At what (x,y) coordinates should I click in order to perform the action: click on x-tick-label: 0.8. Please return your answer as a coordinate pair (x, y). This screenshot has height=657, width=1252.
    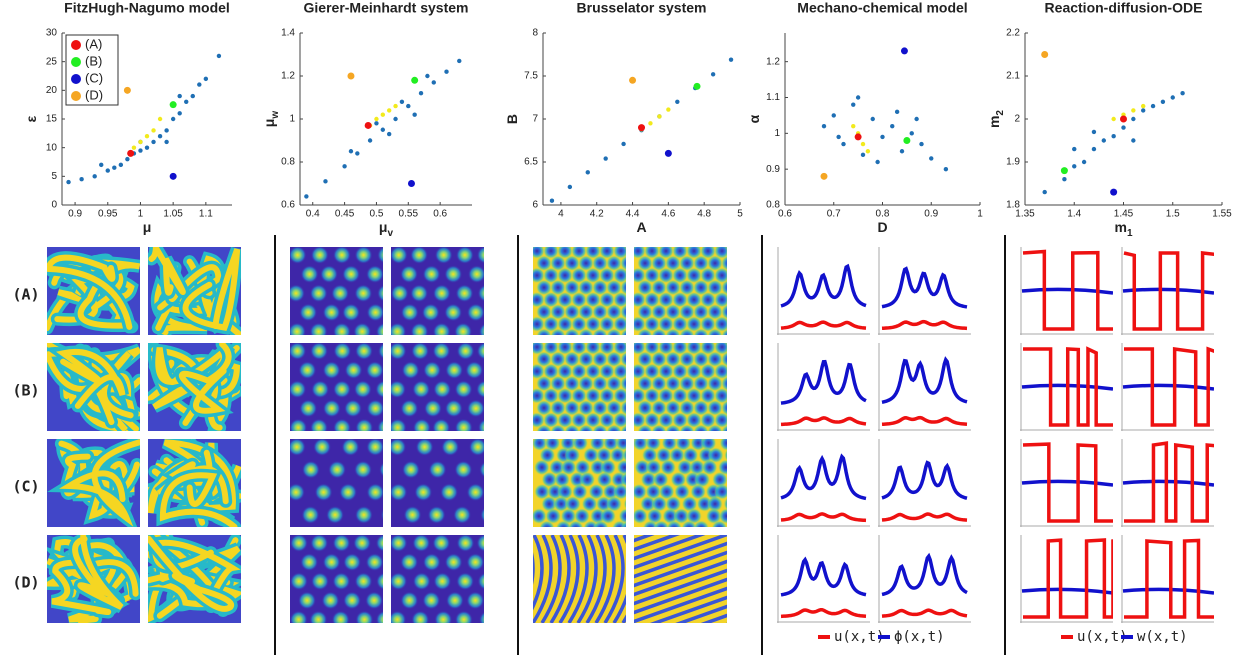
    Looking at the image, I should click on (883, 214).